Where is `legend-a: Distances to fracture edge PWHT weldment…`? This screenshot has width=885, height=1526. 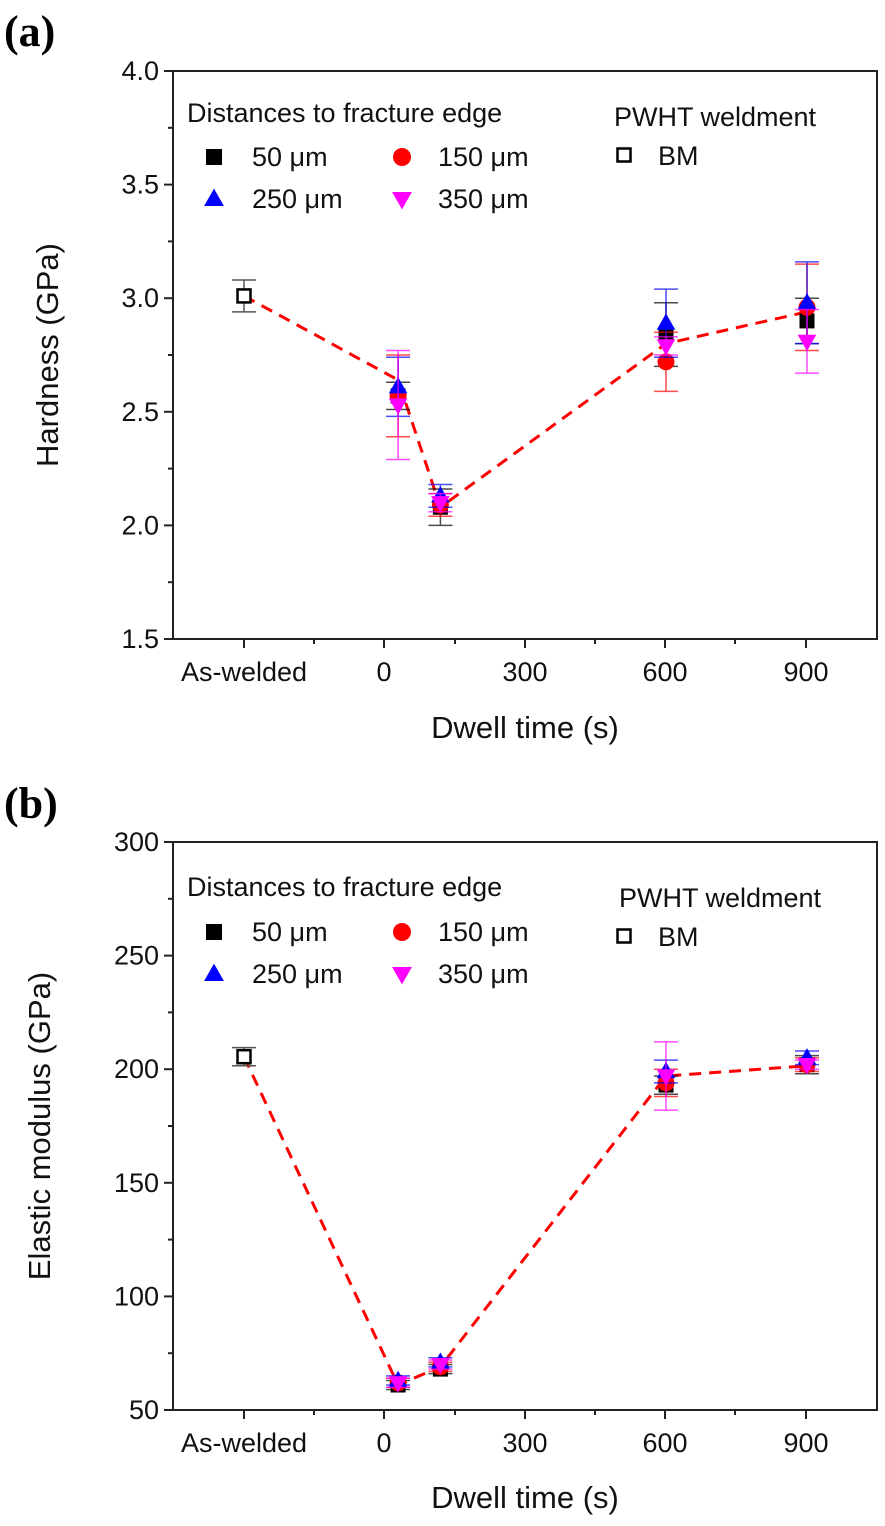 legend-a: Distances to fracture edge PWHT weldment… is located at coordinates (502, 156).